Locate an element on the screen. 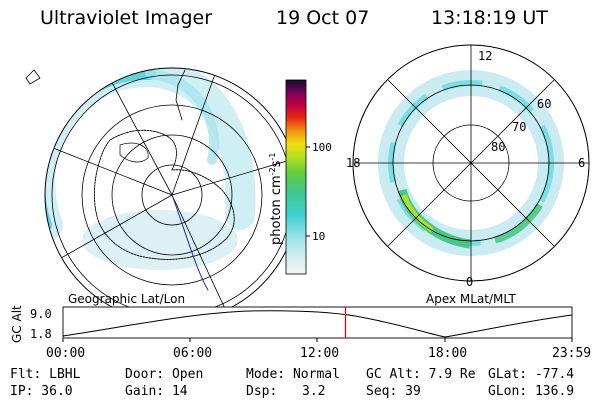 This screenshot has height=400, width=600. timeline-ymin: 1.8 is located at coordinates (41, 334).